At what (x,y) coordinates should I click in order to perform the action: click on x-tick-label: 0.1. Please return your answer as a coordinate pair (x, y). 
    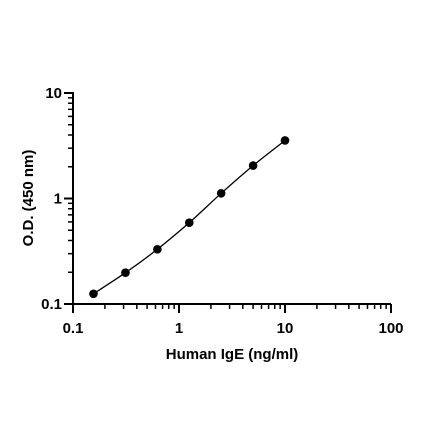
    Looking at the image, I should click on (73, 328).